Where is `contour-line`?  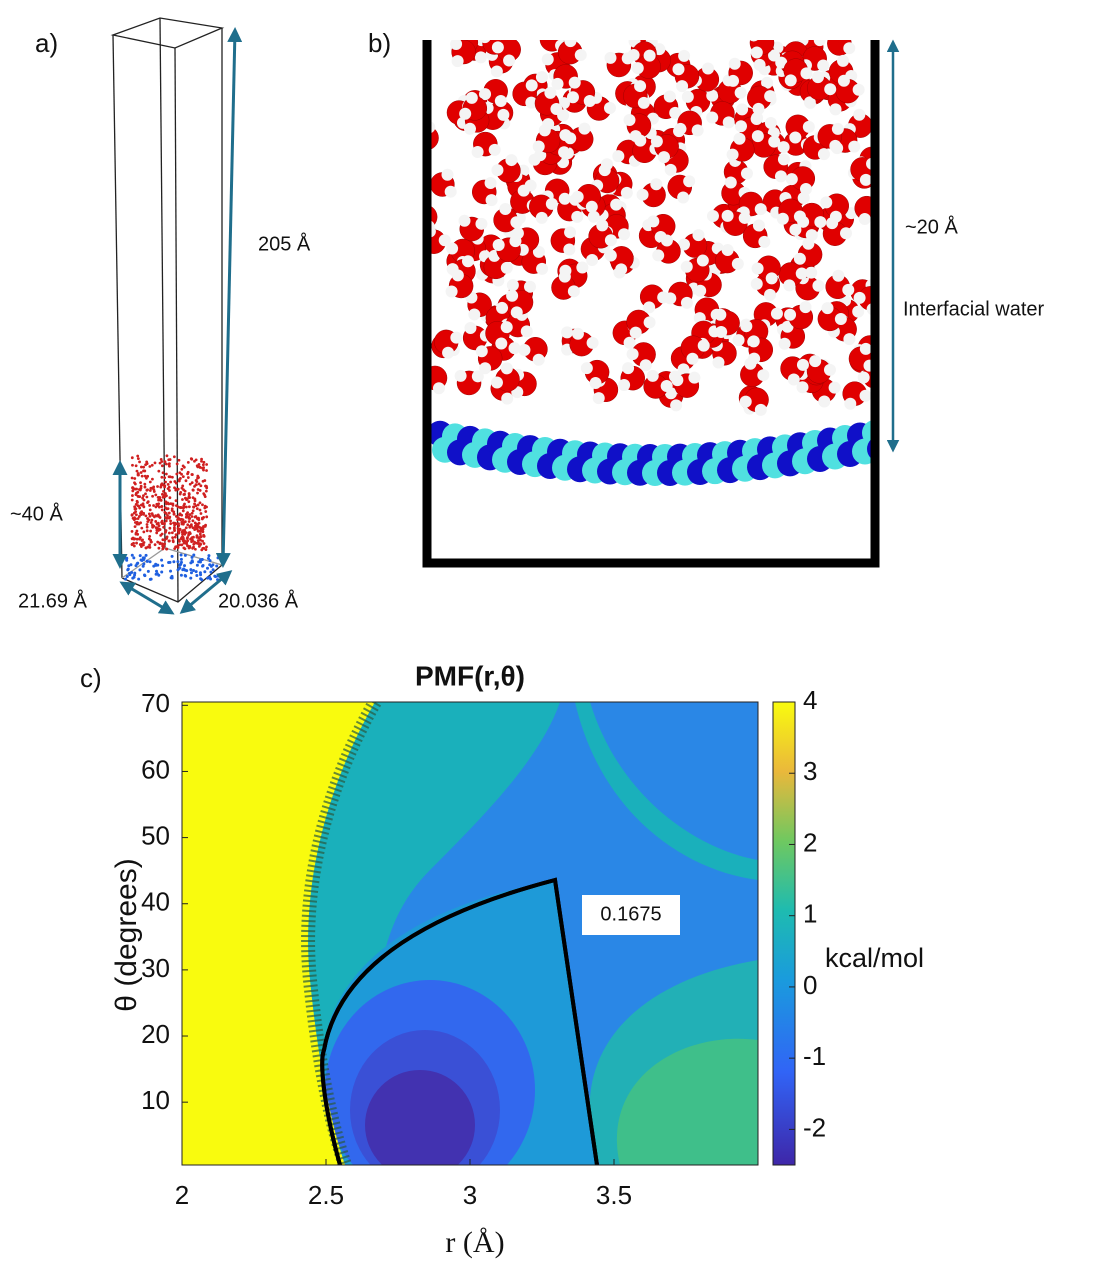
contour-line is located at coordinates (459, 1021).